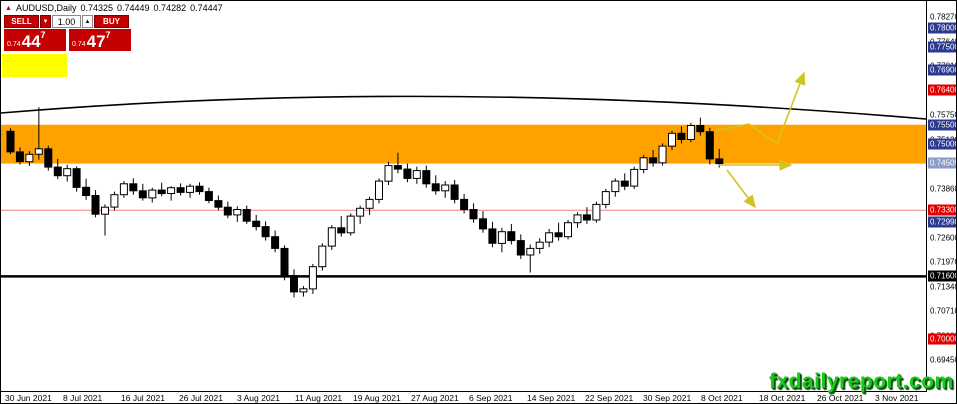 The height and width of the screenshot is (404, 957). I want to click on date-axis-label: 26 Jul 2021, so click(201, 398).